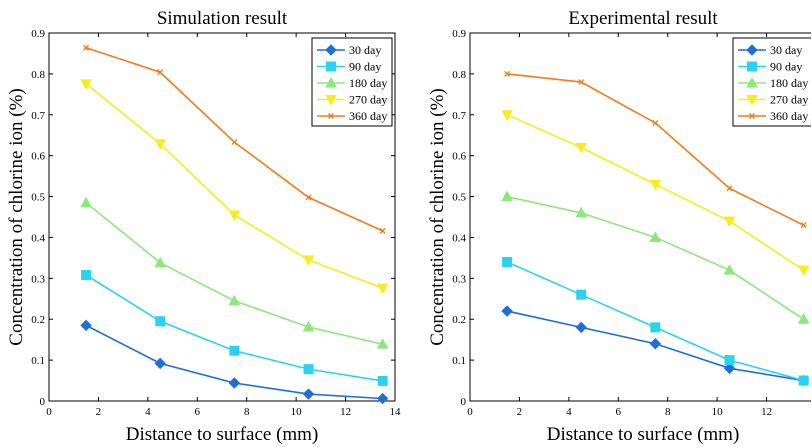  I want to click on x-tick-label: 4, so click(148, 412).